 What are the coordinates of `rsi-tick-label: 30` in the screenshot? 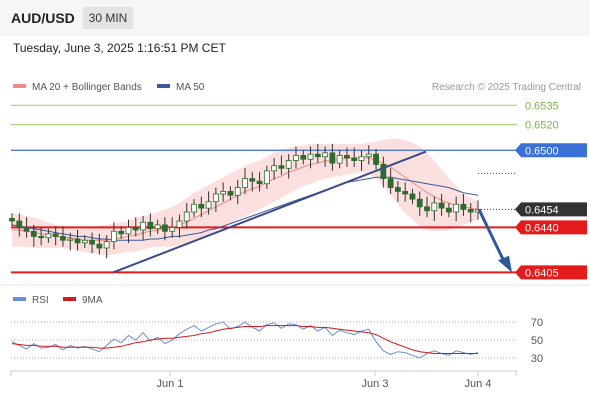 It's located at (537, 359).